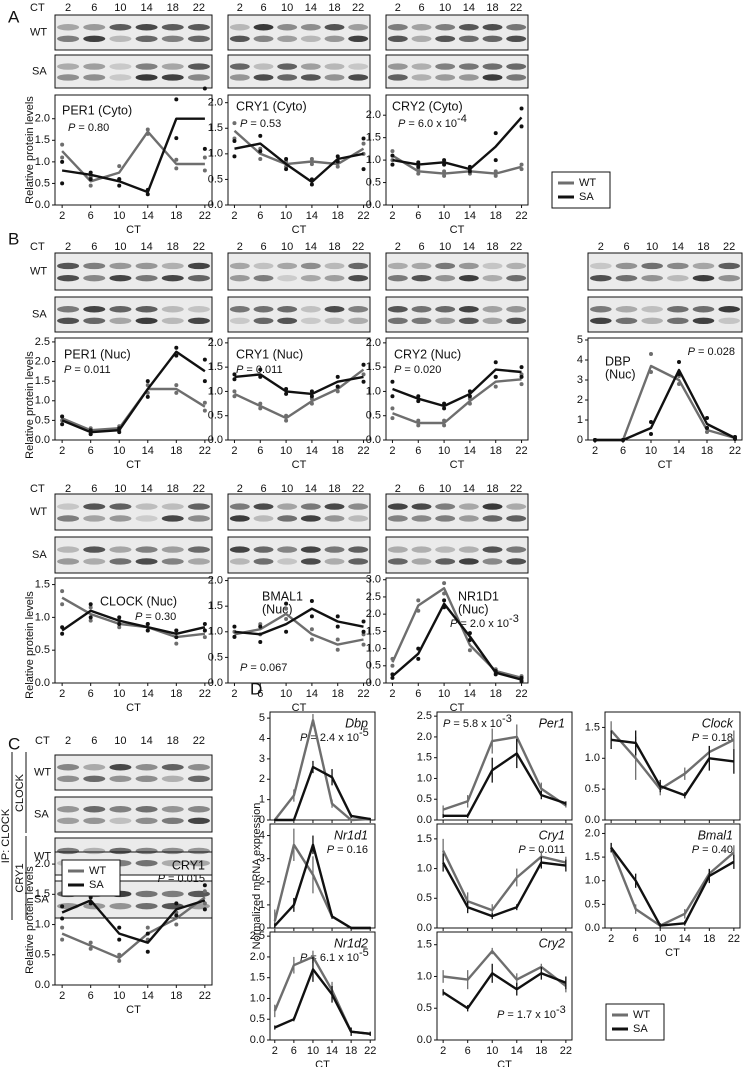 The image size is (749, 1067). What do you see at coordinates (88, 128) in the screenshot?
I see `p-value: P = 0.80` at bounding box center [88, 128].